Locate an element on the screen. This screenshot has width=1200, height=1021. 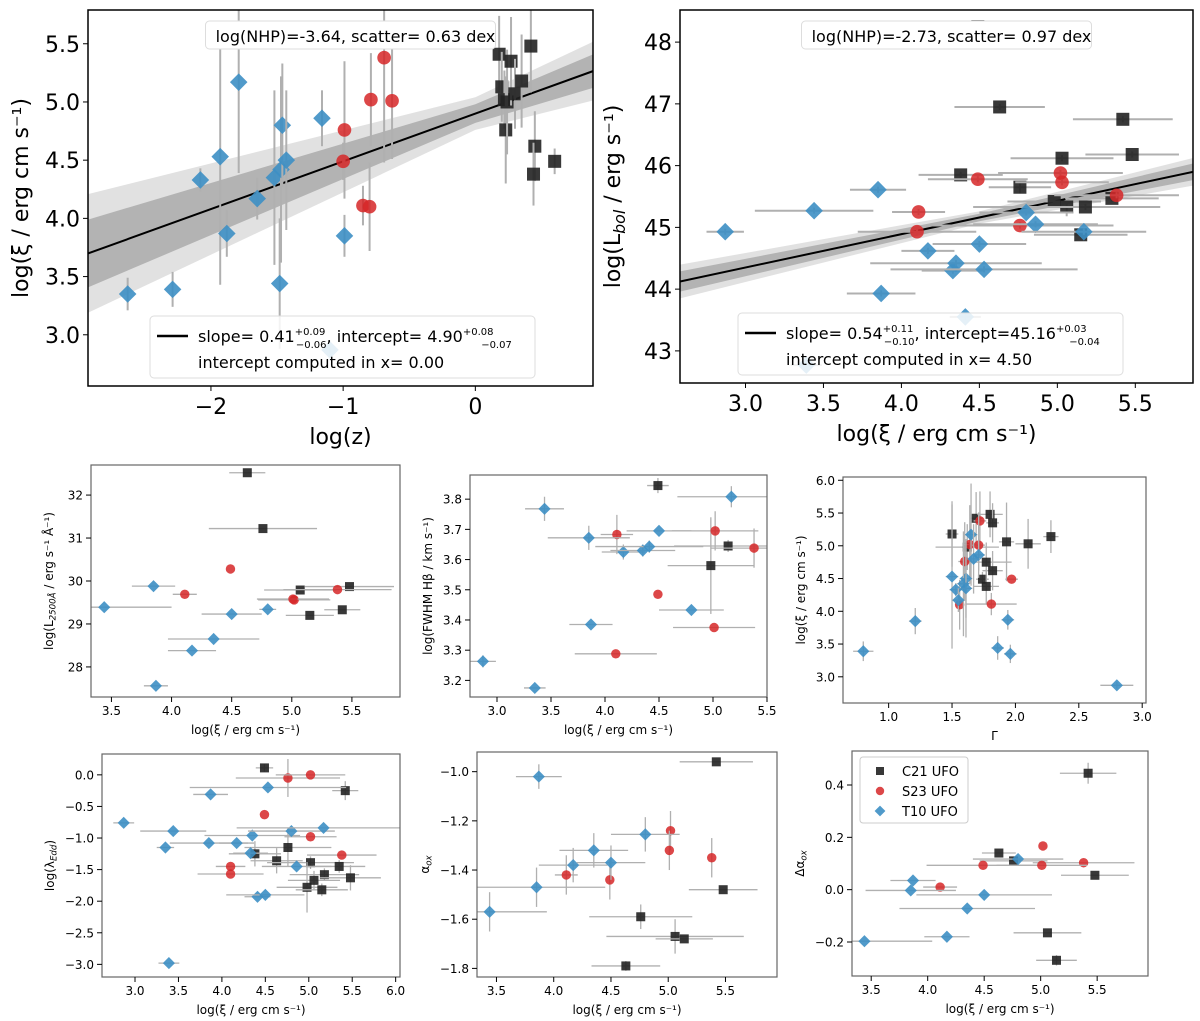
fit-band-inner is located at coordinates (340, 171).